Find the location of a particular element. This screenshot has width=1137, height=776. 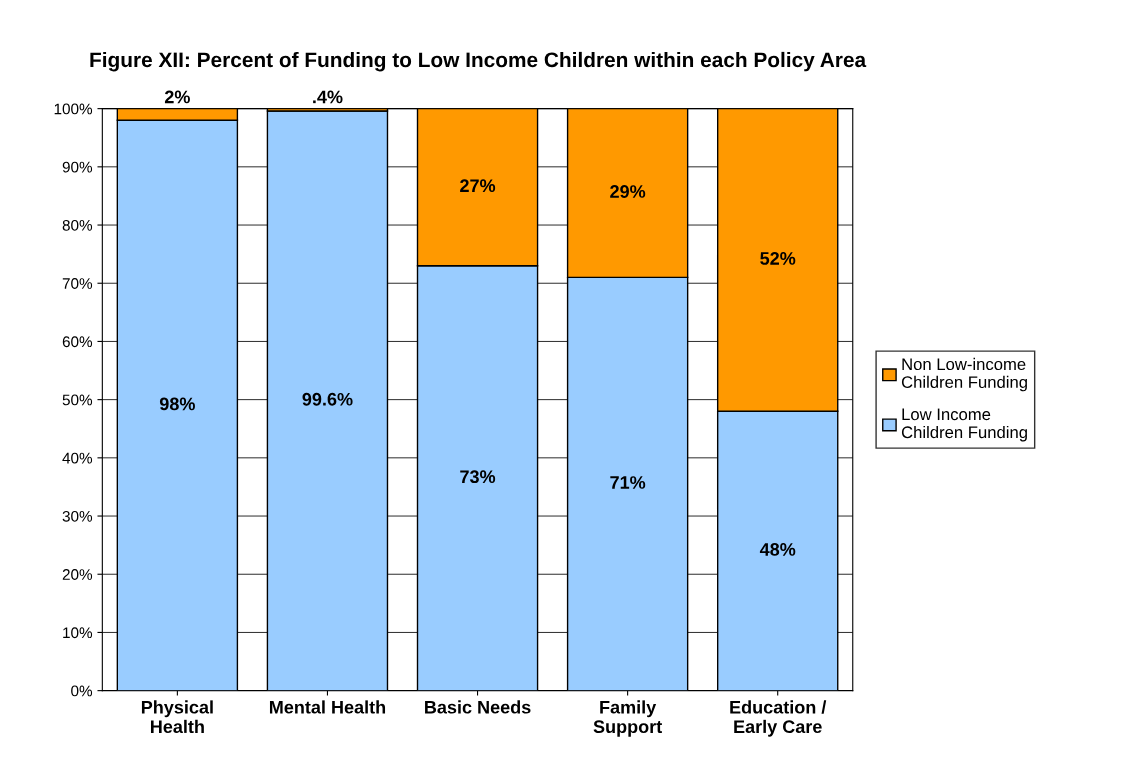

data-label: 99.6% is located at coordinates (327, 399).